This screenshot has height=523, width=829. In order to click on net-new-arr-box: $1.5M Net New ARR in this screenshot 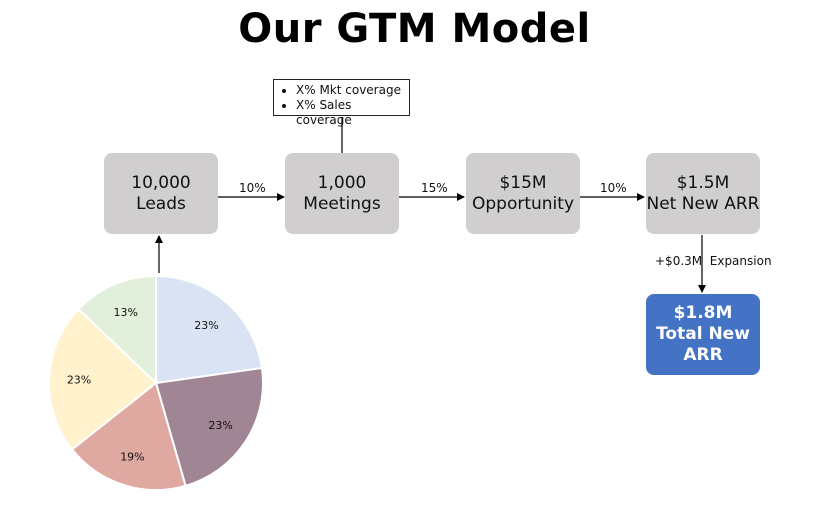, I will do `click(703, 193)`.